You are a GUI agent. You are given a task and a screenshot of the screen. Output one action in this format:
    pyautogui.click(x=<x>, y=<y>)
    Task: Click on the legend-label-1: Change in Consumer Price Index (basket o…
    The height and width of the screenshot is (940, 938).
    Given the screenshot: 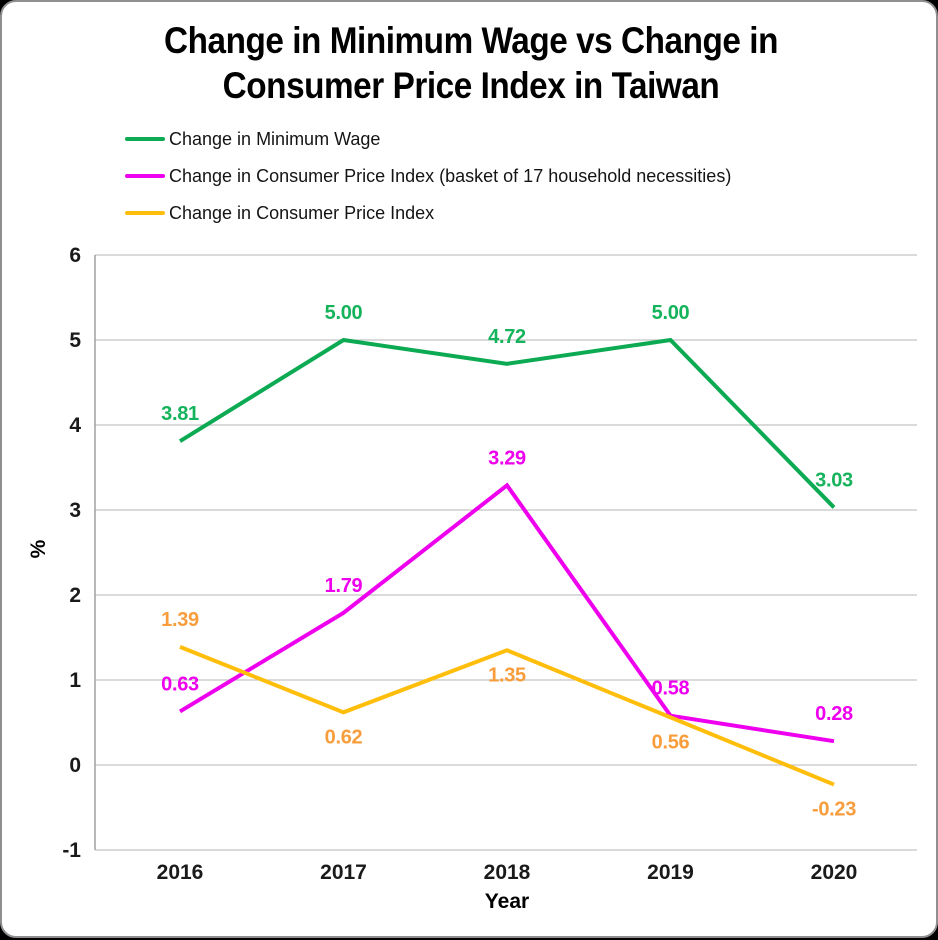 What is the action you would take?
    pyautogui.click(x=450, y=175)
    